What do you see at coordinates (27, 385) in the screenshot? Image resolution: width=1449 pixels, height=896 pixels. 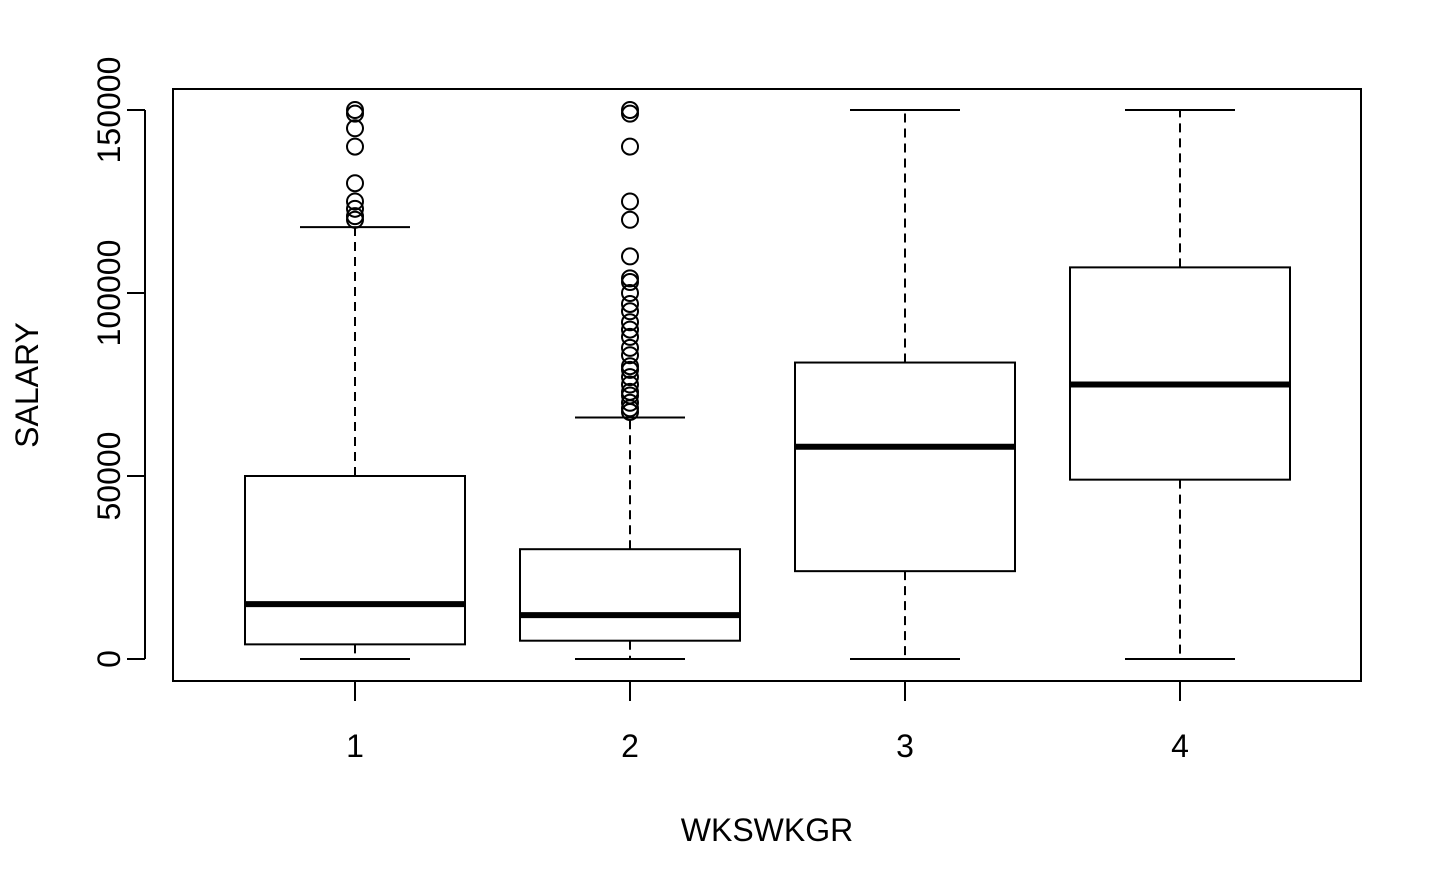 I see `y-axis-label: SALARY` at bounding box center [27, 385].